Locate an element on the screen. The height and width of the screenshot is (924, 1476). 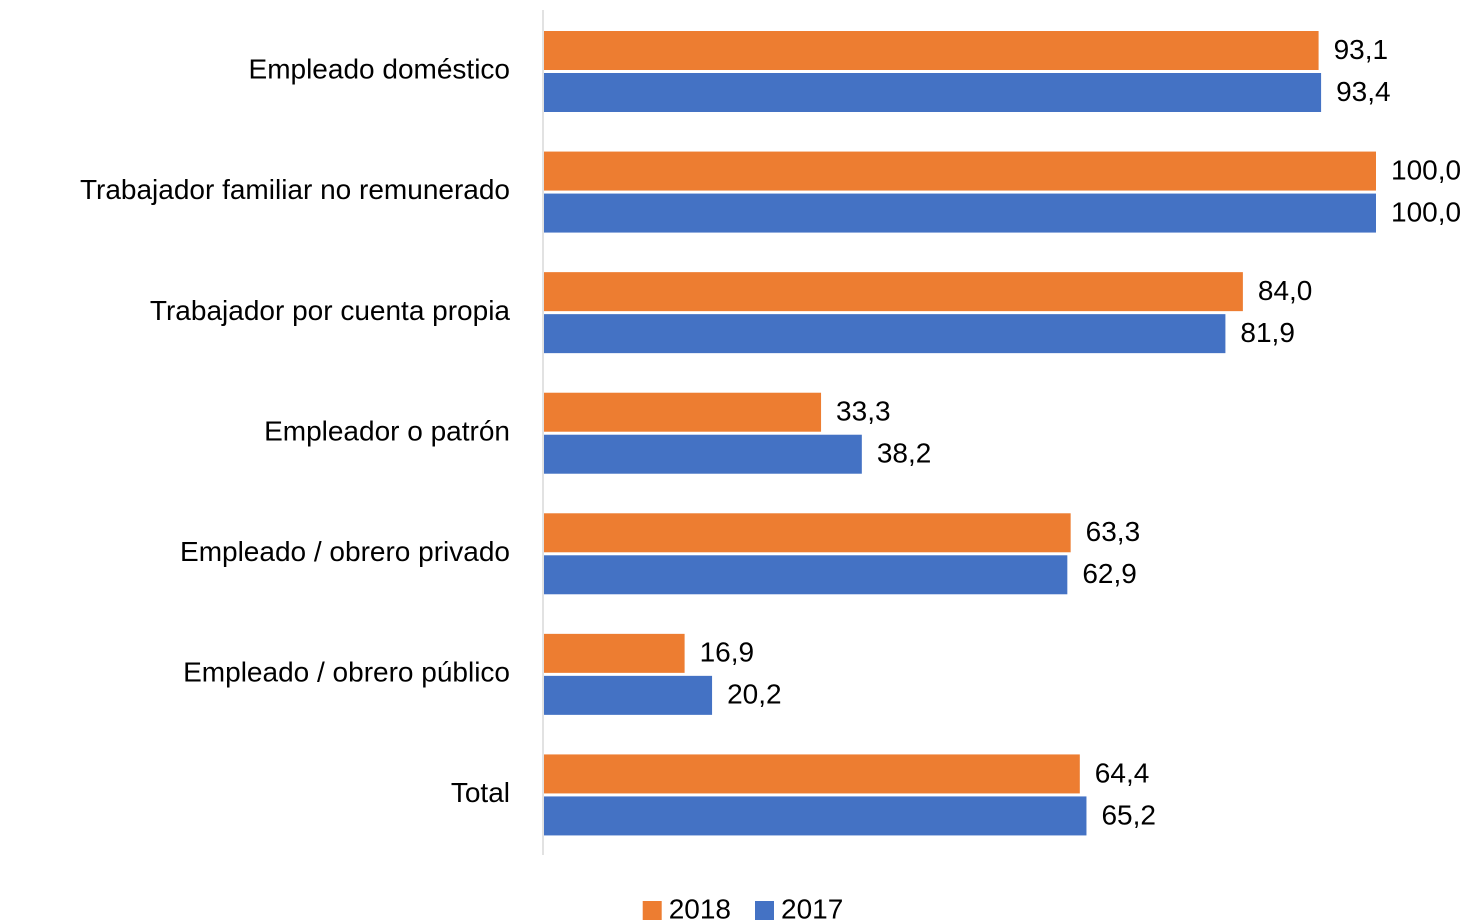
value-label: 38,2 is located at coordinates (904, 453).